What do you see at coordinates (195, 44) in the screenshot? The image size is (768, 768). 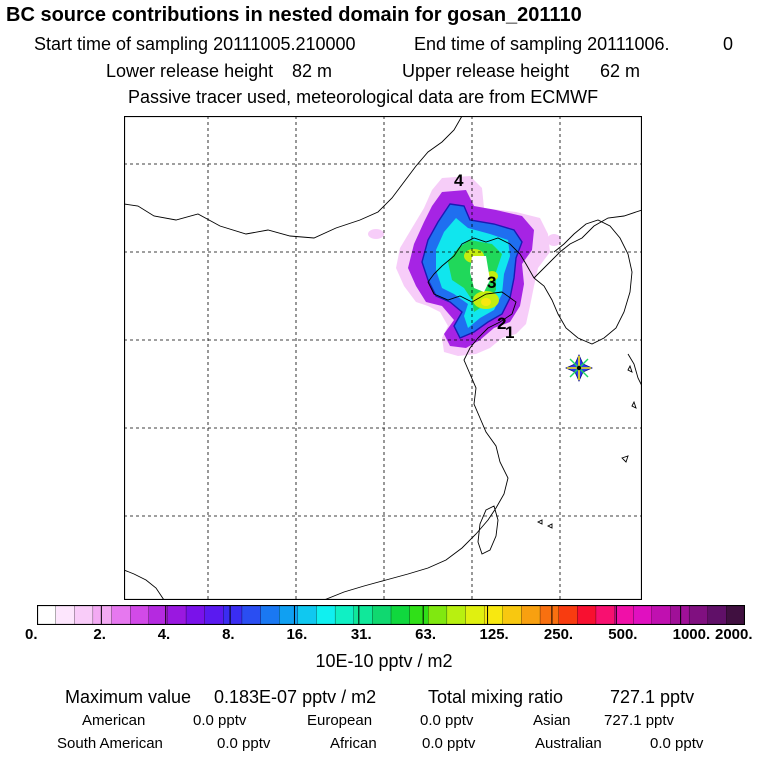 I see `start-time-label: Start time of sampling 20111005.210000` at bounding box center [195, 44].